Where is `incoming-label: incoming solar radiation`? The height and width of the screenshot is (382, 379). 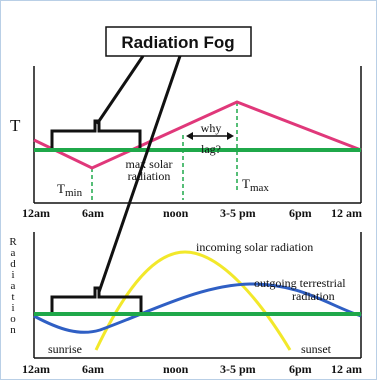 incoming-label: incoming solar radiation is located at coordinates (254, 247).